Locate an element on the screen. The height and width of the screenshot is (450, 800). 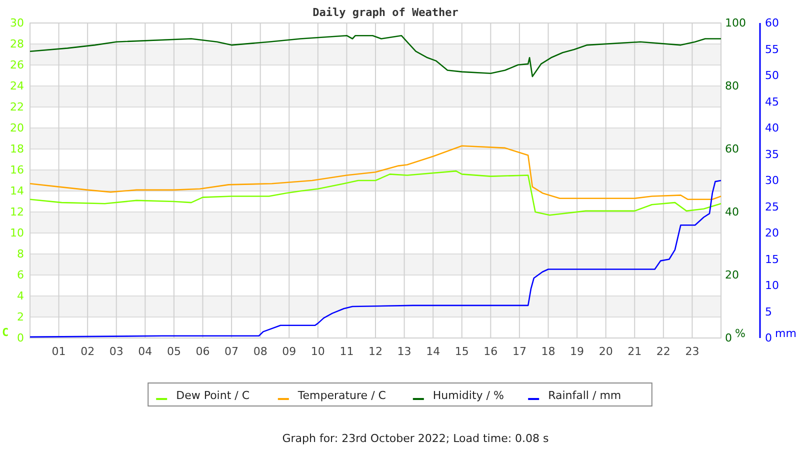
y2-tick-label: 40 is located at coordinates (732, 212).